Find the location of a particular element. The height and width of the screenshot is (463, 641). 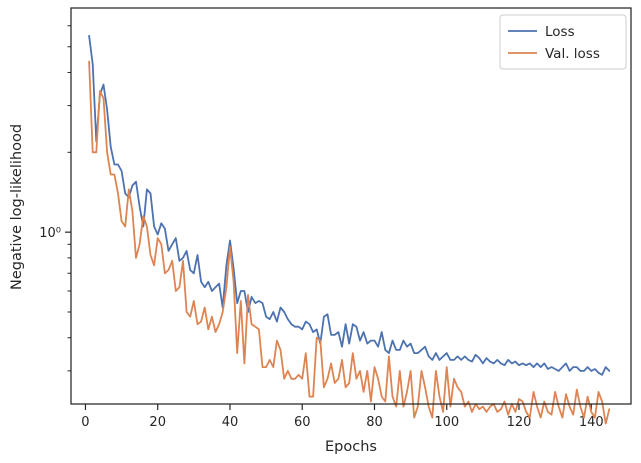

x-tick-label: 120 is located at coordinates (519, 422).